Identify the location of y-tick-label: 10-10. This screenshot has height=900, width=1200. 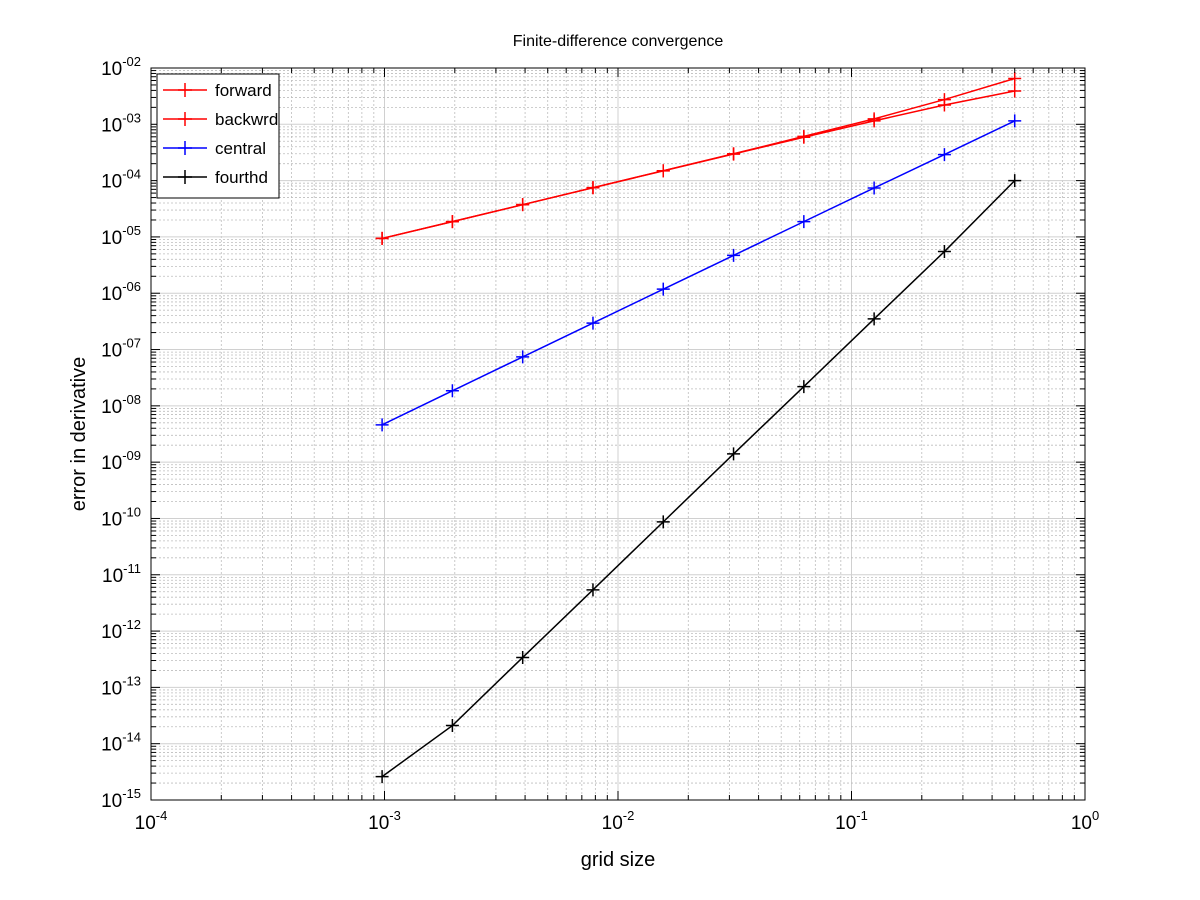
(121, 517).